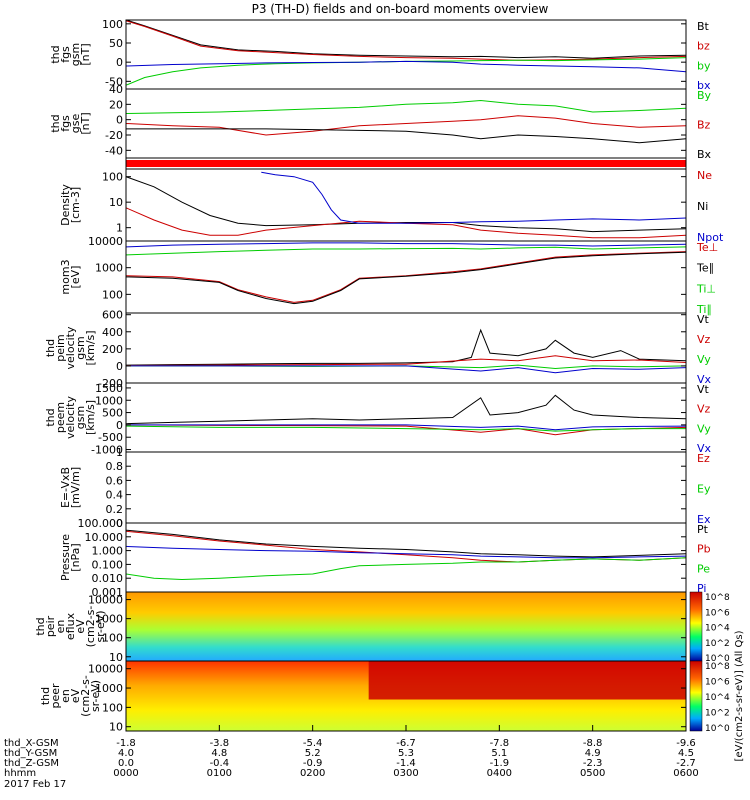 The width and height of the screenshot is (750, 800). Describe the element at coordinates (704, 309) in the screenshot. I see `legend-entry: Ti∥` at that location.